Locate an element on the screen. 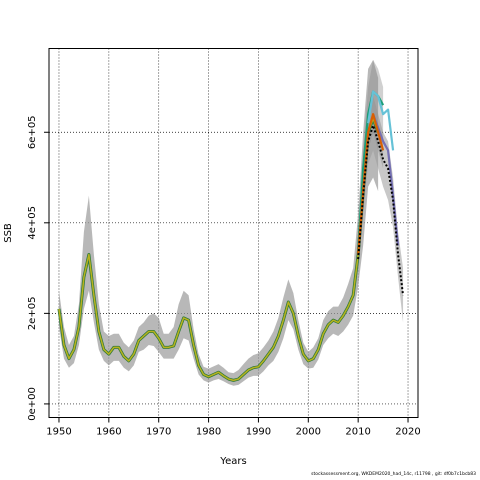  peel-confidence-band is located at coordinates (371, 164).